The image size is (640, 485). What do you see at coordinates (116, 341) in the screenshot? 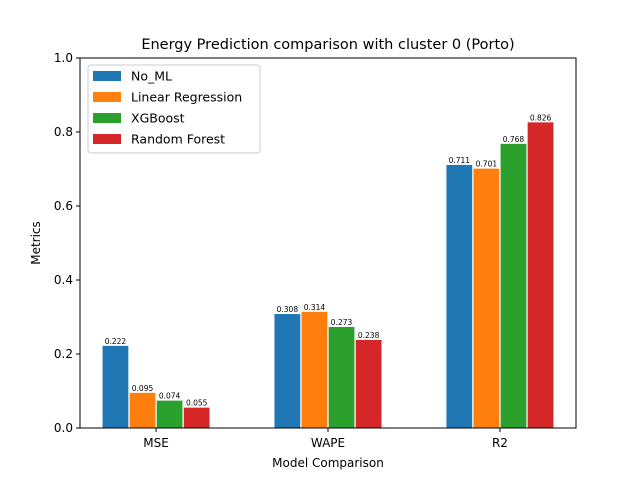
I see `data-label-no-ml-mse: 0.222` at bounding box center [116, 341].